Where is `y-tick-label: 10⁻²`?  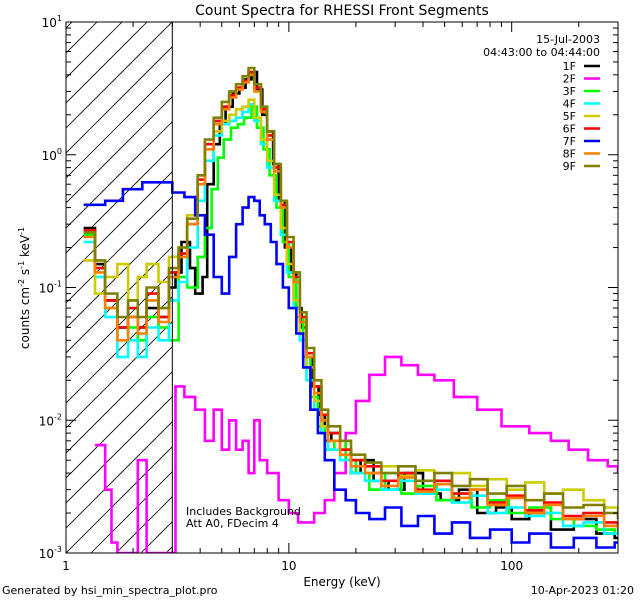
y-tick-label: 10⁻² is located at coordinates (50, 420).